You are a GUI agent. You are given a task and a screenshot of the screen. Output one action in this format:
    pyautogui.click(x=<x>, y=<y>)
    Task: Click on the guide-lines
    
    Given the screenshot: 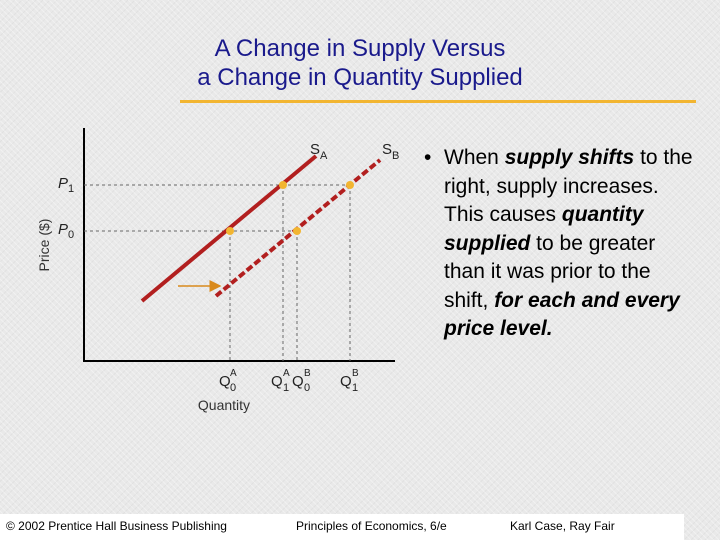 What is the action you would take?
    pyautogui.click(x=217, y=272)
    